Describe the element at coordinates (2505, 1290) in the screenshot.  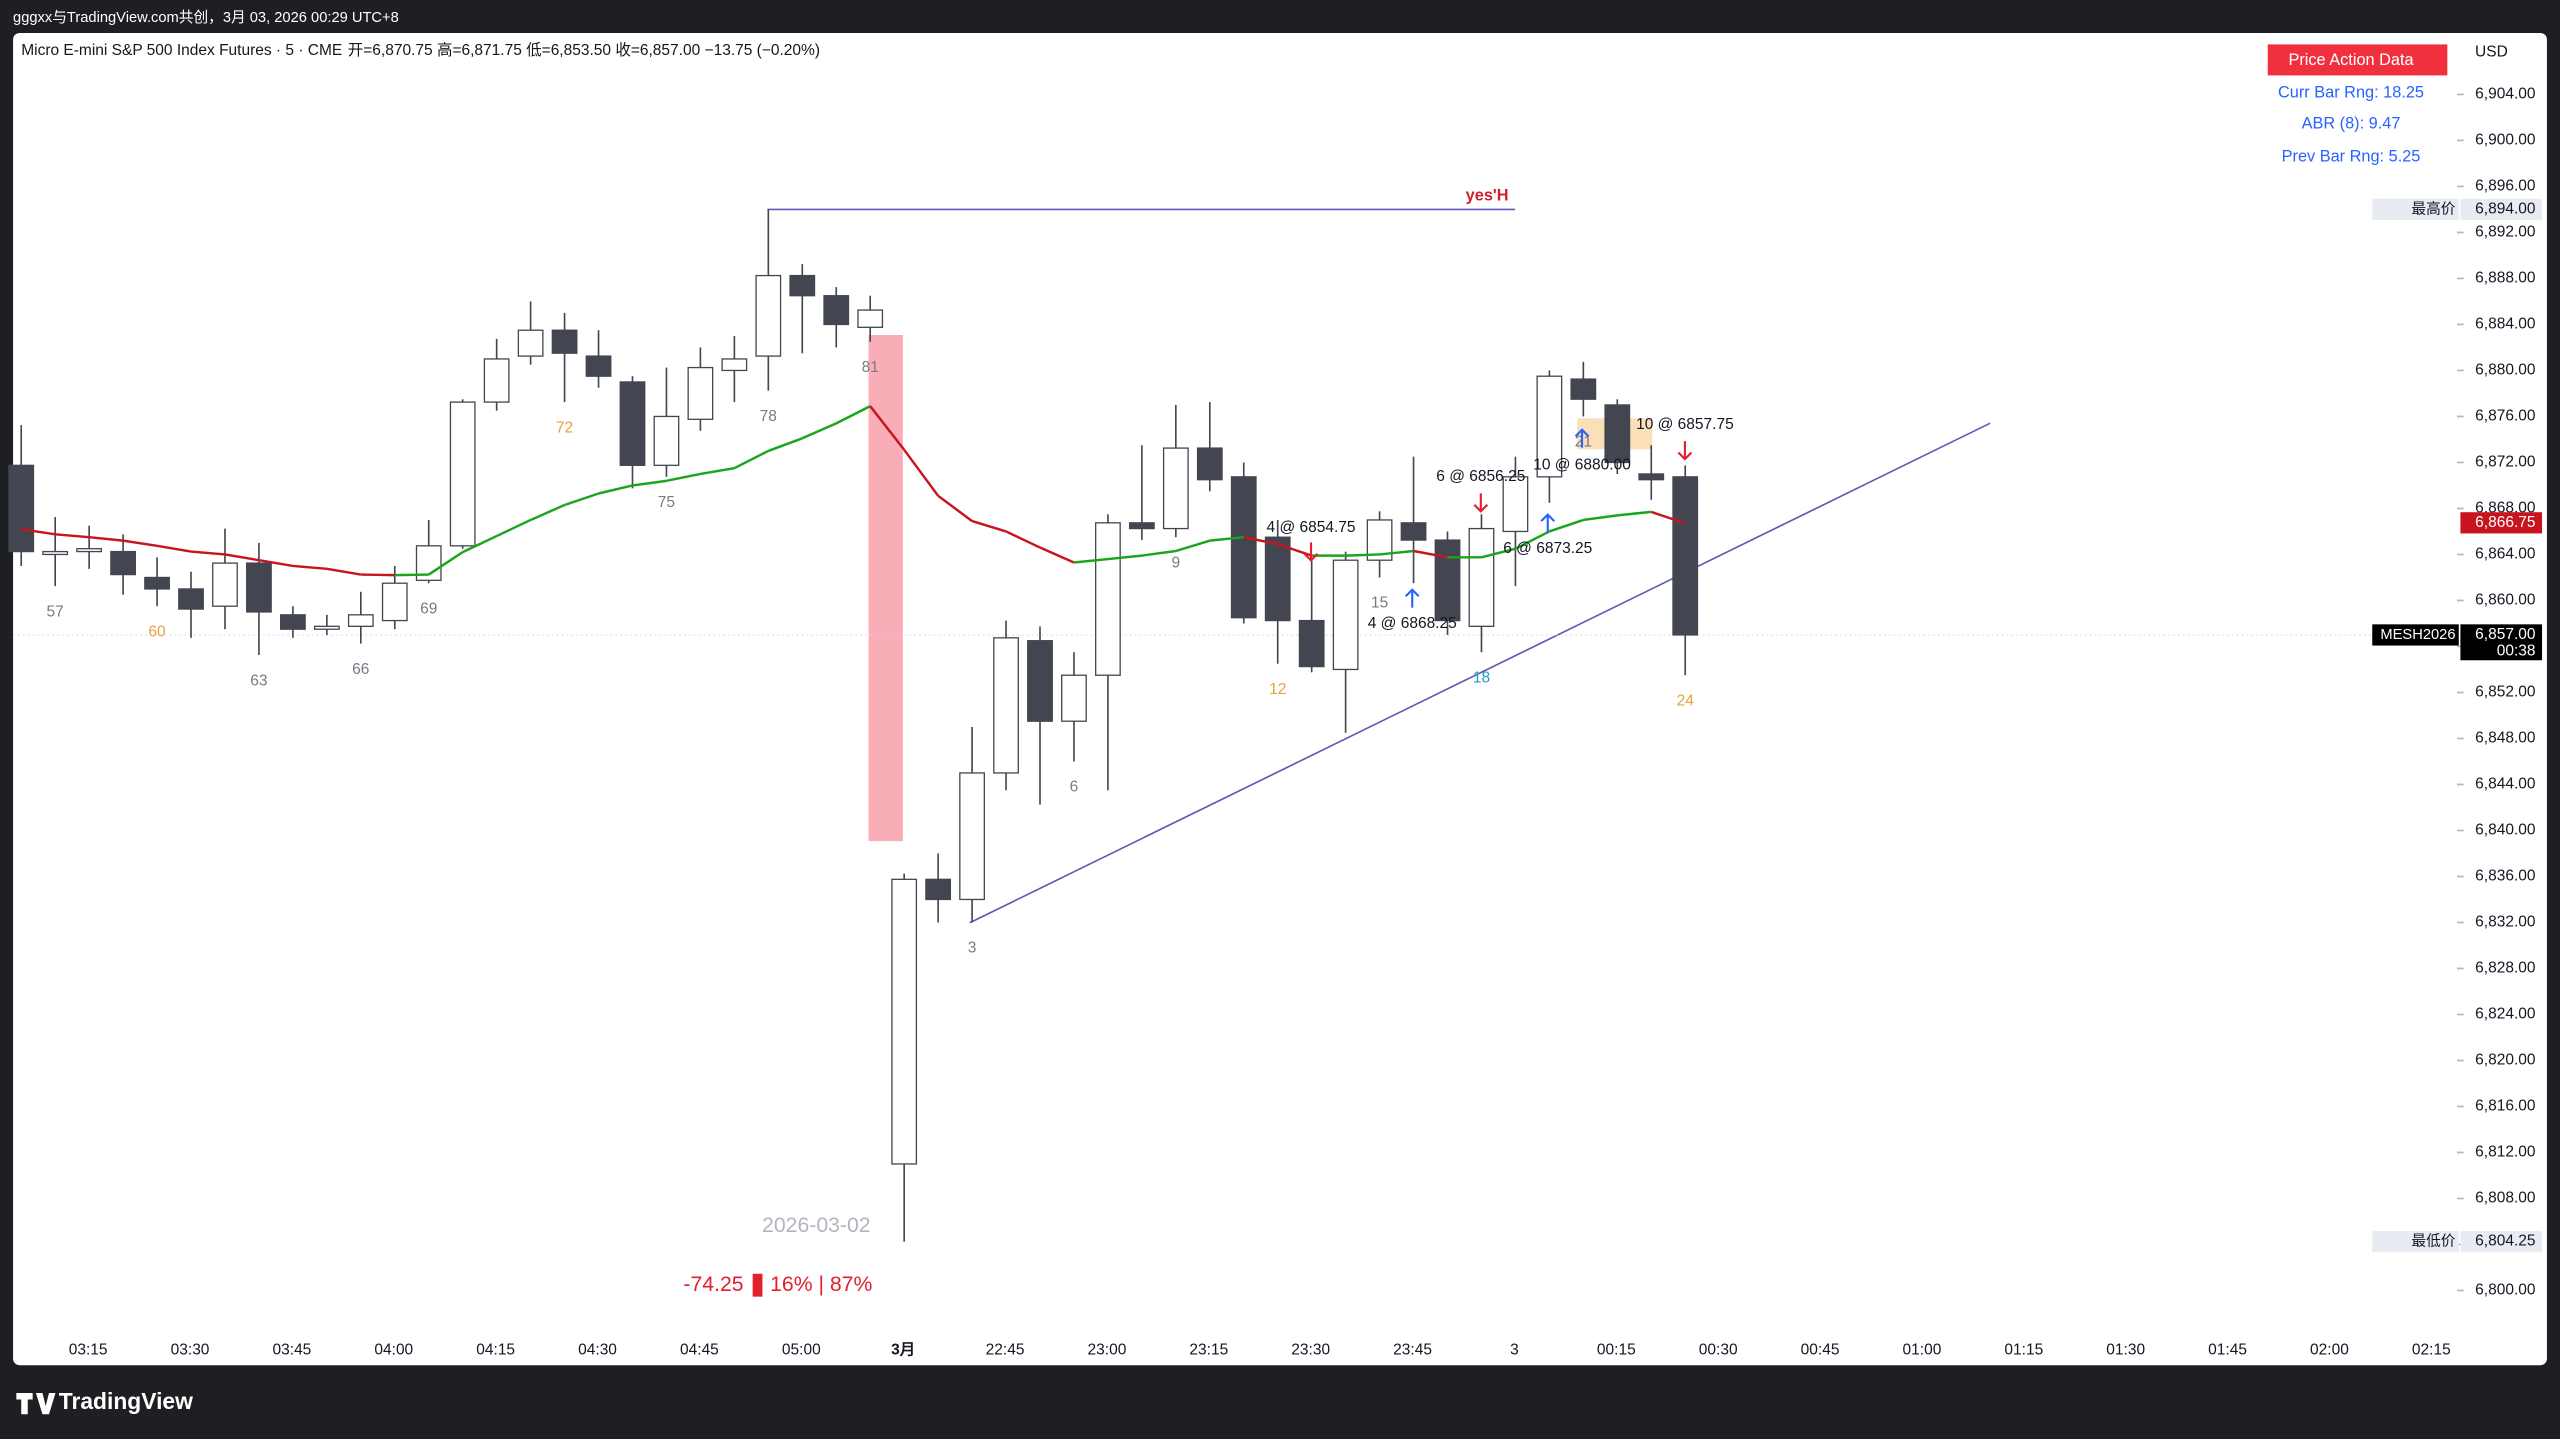
I see `y-tick-label: 6,800.00` at that location.